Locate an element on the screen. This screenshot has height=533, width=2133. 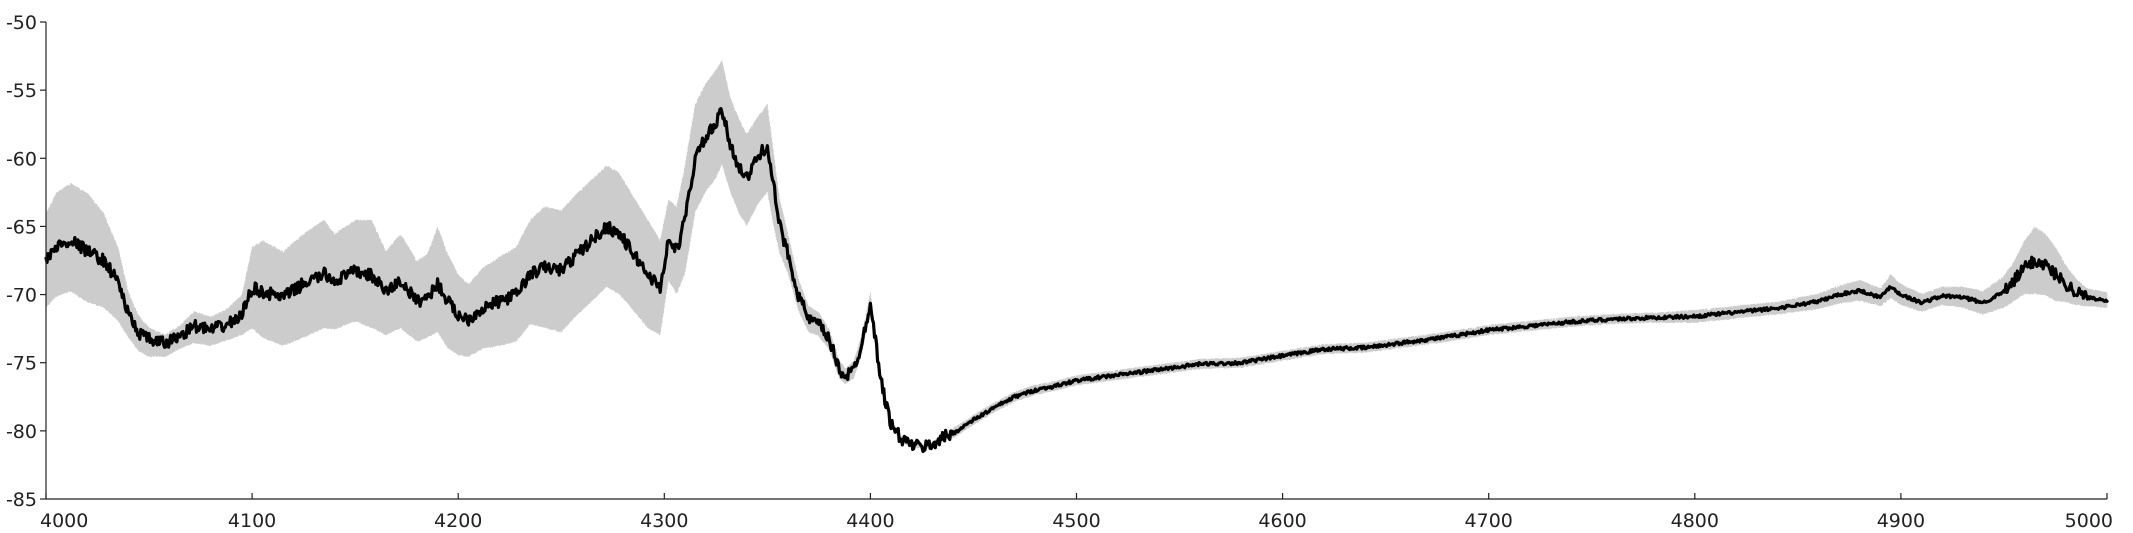
x-tick-label: 5000 is located at coordinates (2089, 521).